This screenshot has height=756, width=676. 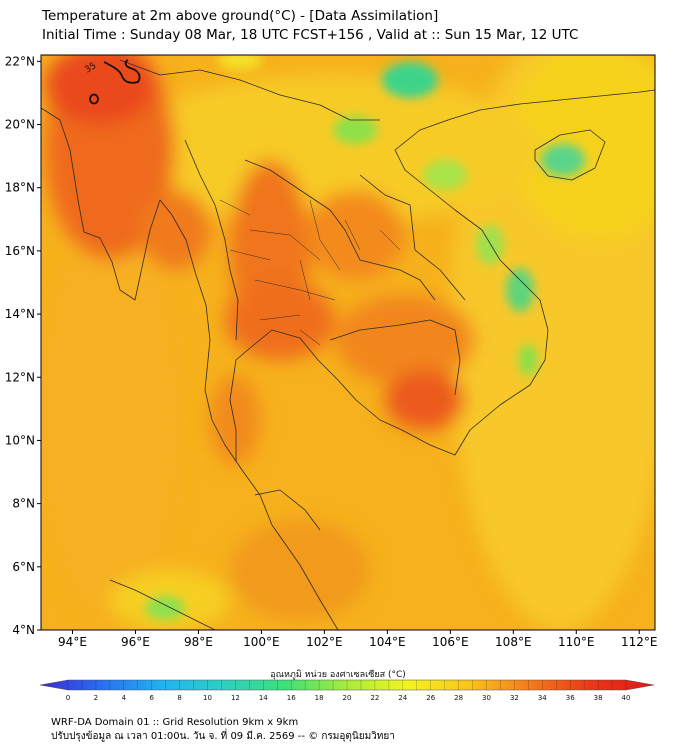 What do you see at coordinates (135, 642) in the screenshot?
I see `lon-tick-label: 96°E` at bounding box center [135, 642].